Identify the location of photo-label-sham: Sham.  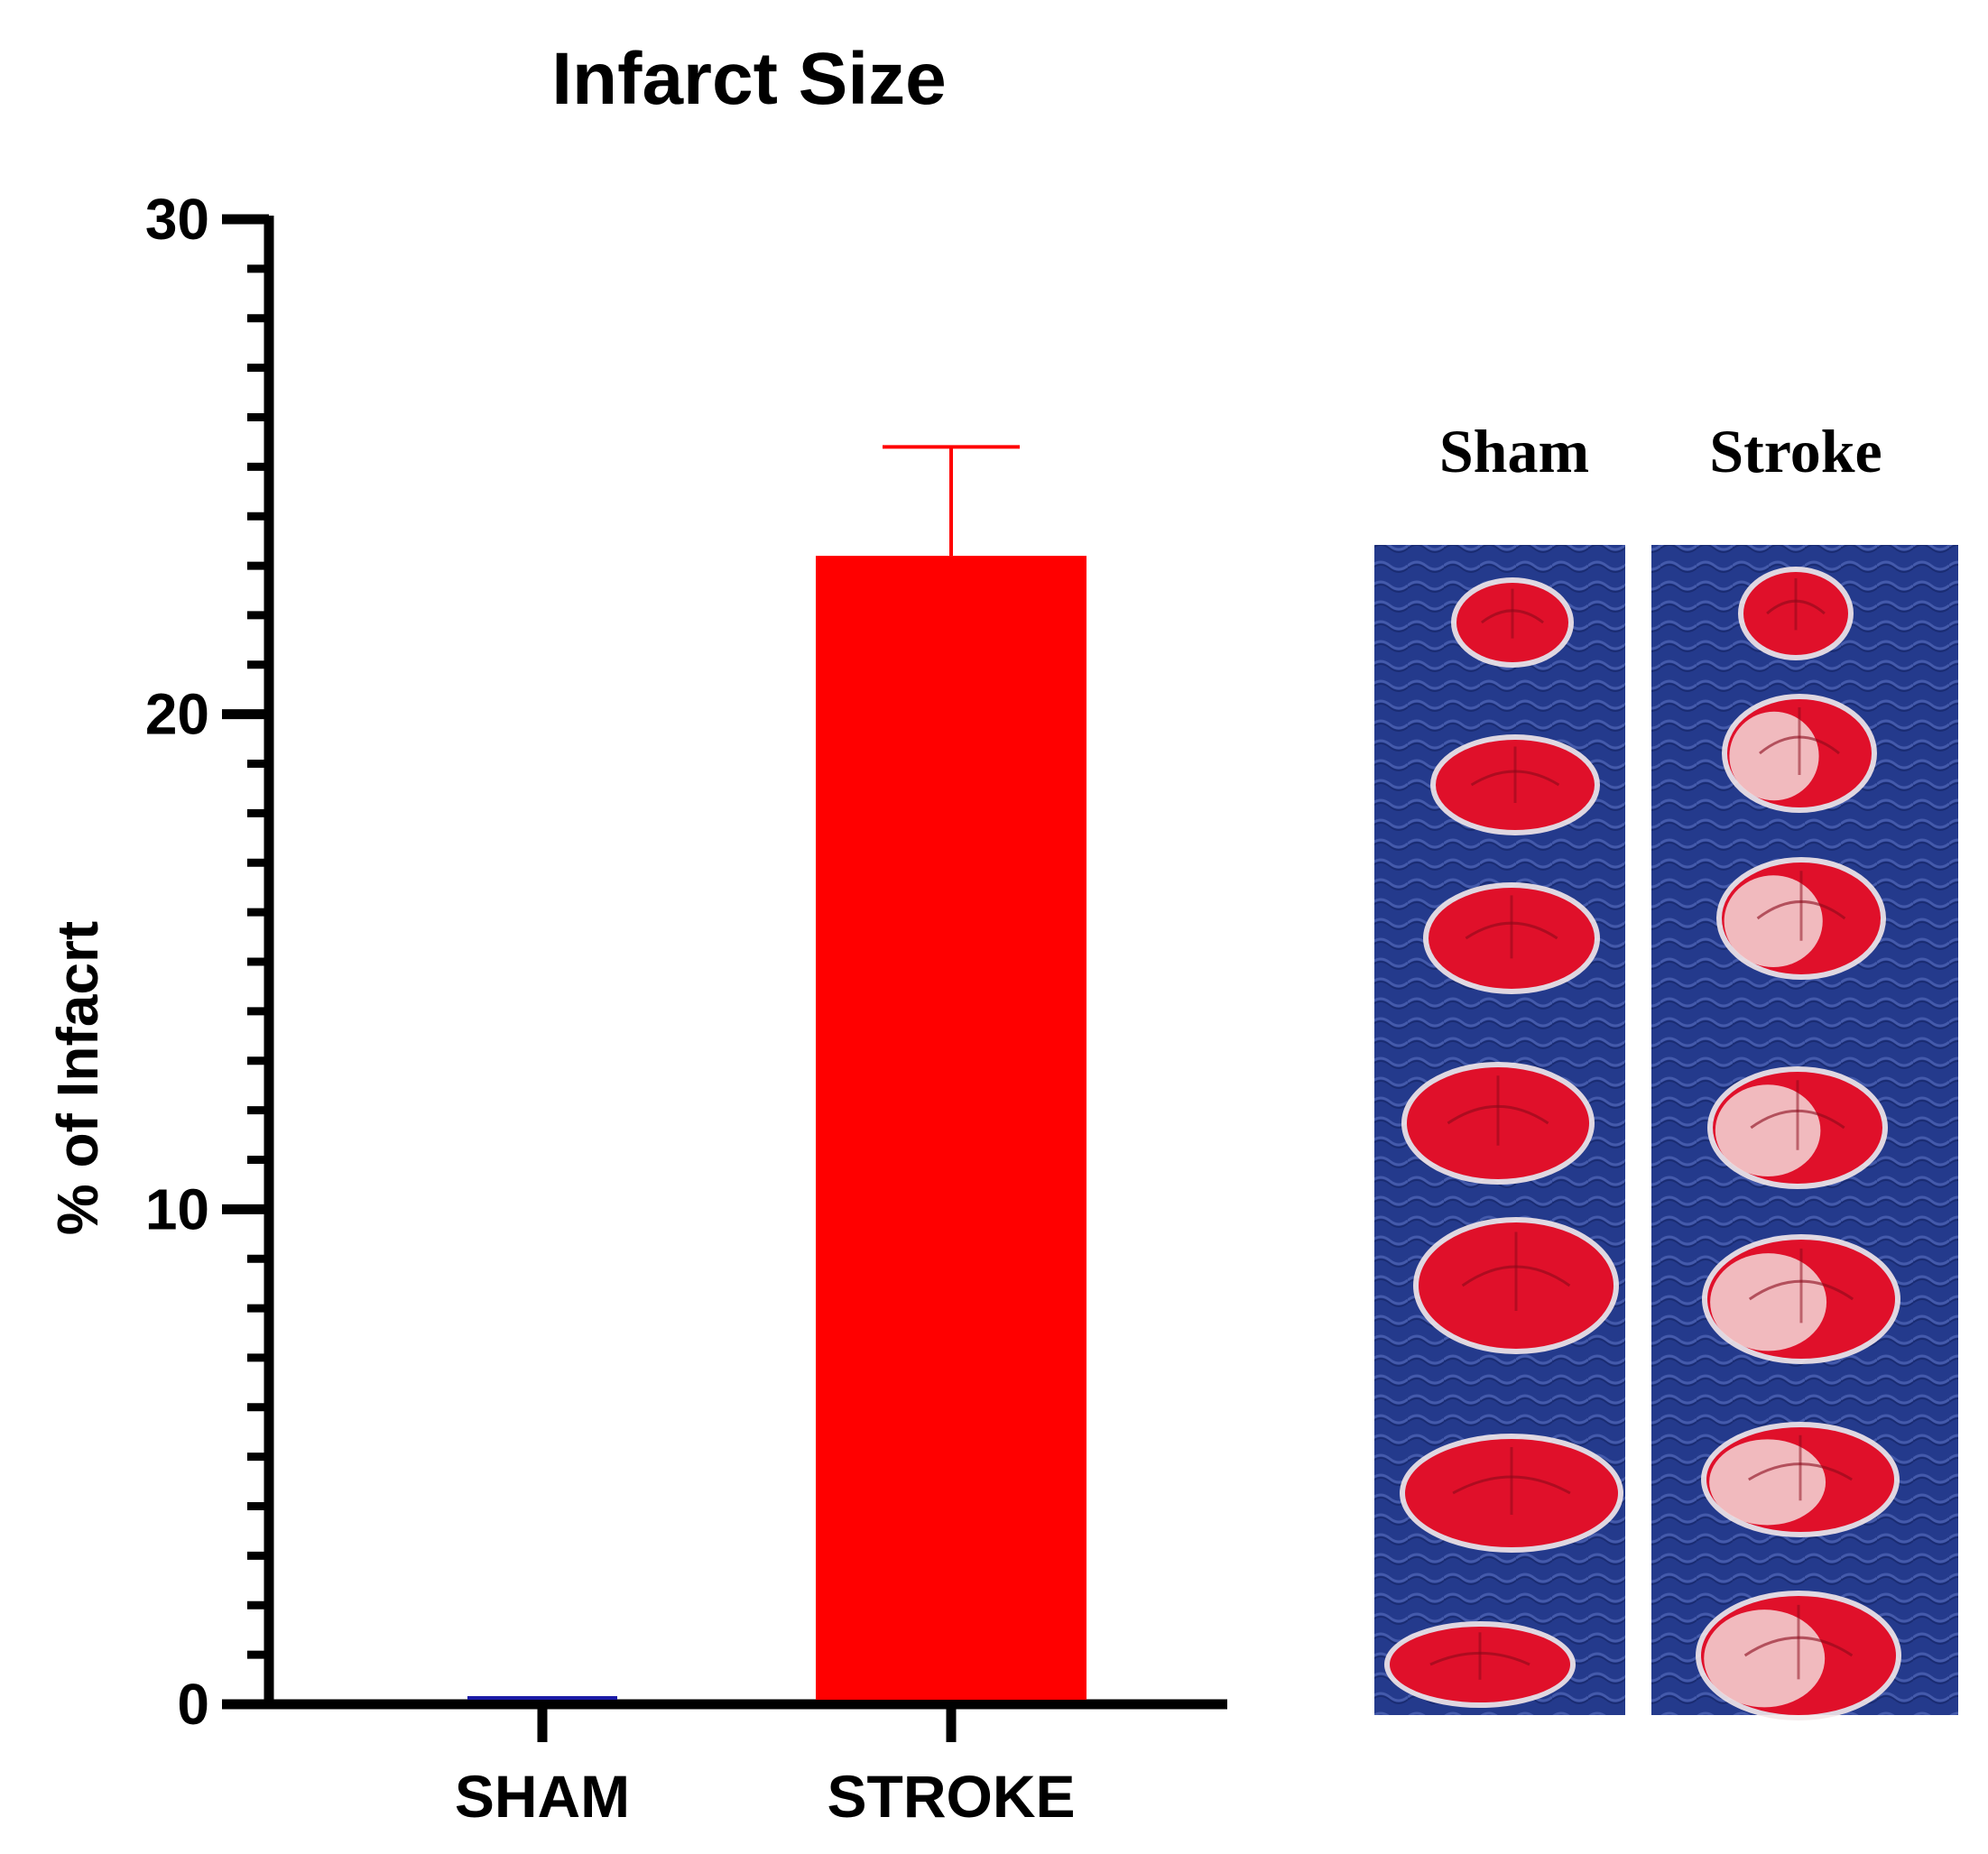
(1514, 451).